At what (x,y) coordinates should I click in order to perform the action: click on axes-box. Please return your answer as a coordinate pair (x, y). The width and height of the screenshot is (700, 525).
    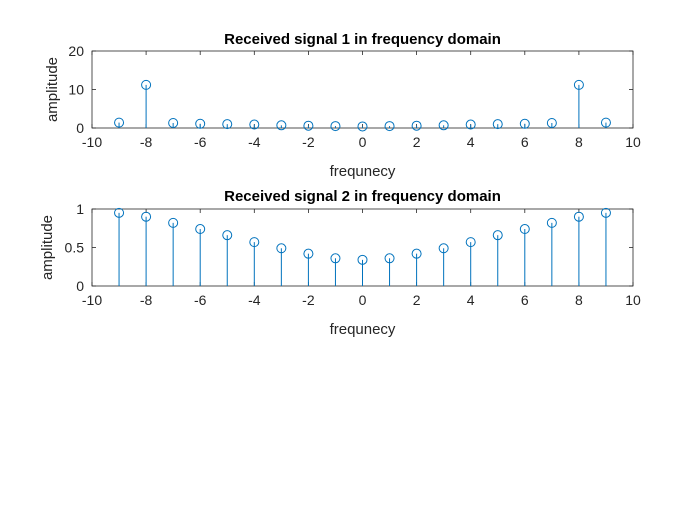
    Looking at the image, I should click on (362, 89).